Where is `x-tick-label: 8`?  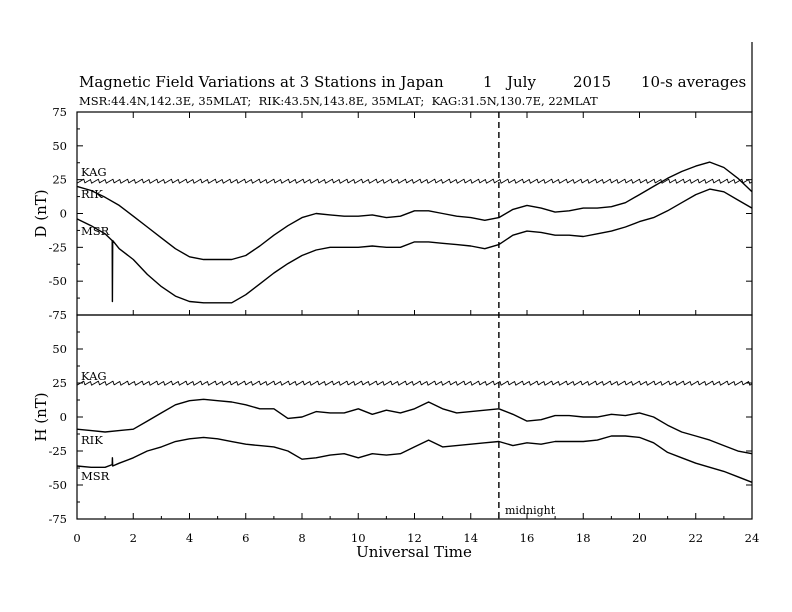 x-tick-label: 8 is located at coordinates (301, 538).